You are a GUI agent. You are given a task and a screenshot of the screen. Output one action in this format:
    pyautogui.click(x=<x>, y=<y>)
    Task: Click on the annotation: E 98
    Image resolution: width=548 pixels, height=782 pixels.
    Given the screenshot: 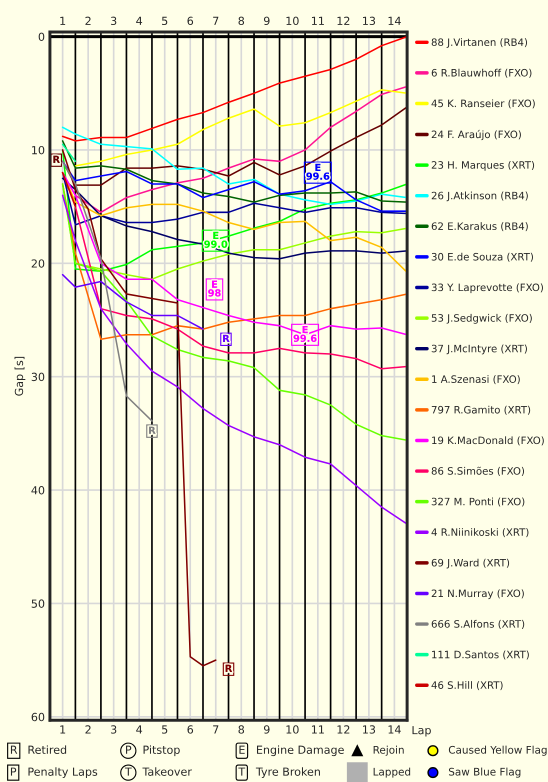 What is the action you would take?
    pyautogui.click(x=214, y=288)
    